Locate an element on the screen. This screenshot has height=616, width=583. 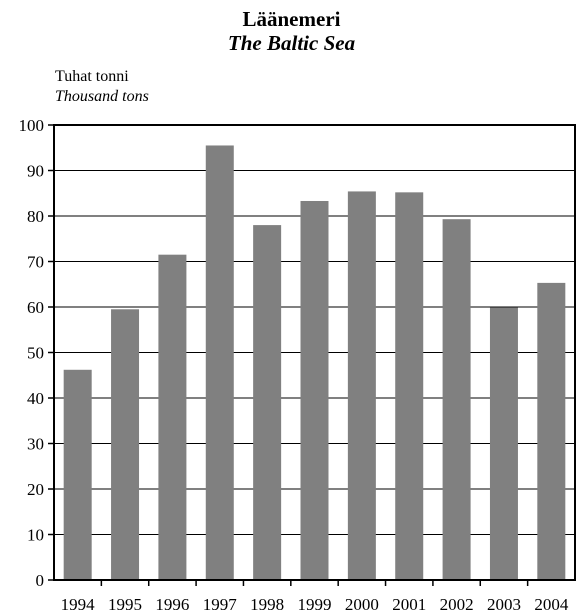
x-tick-label: 1996 is located at coordinates (172, 604).